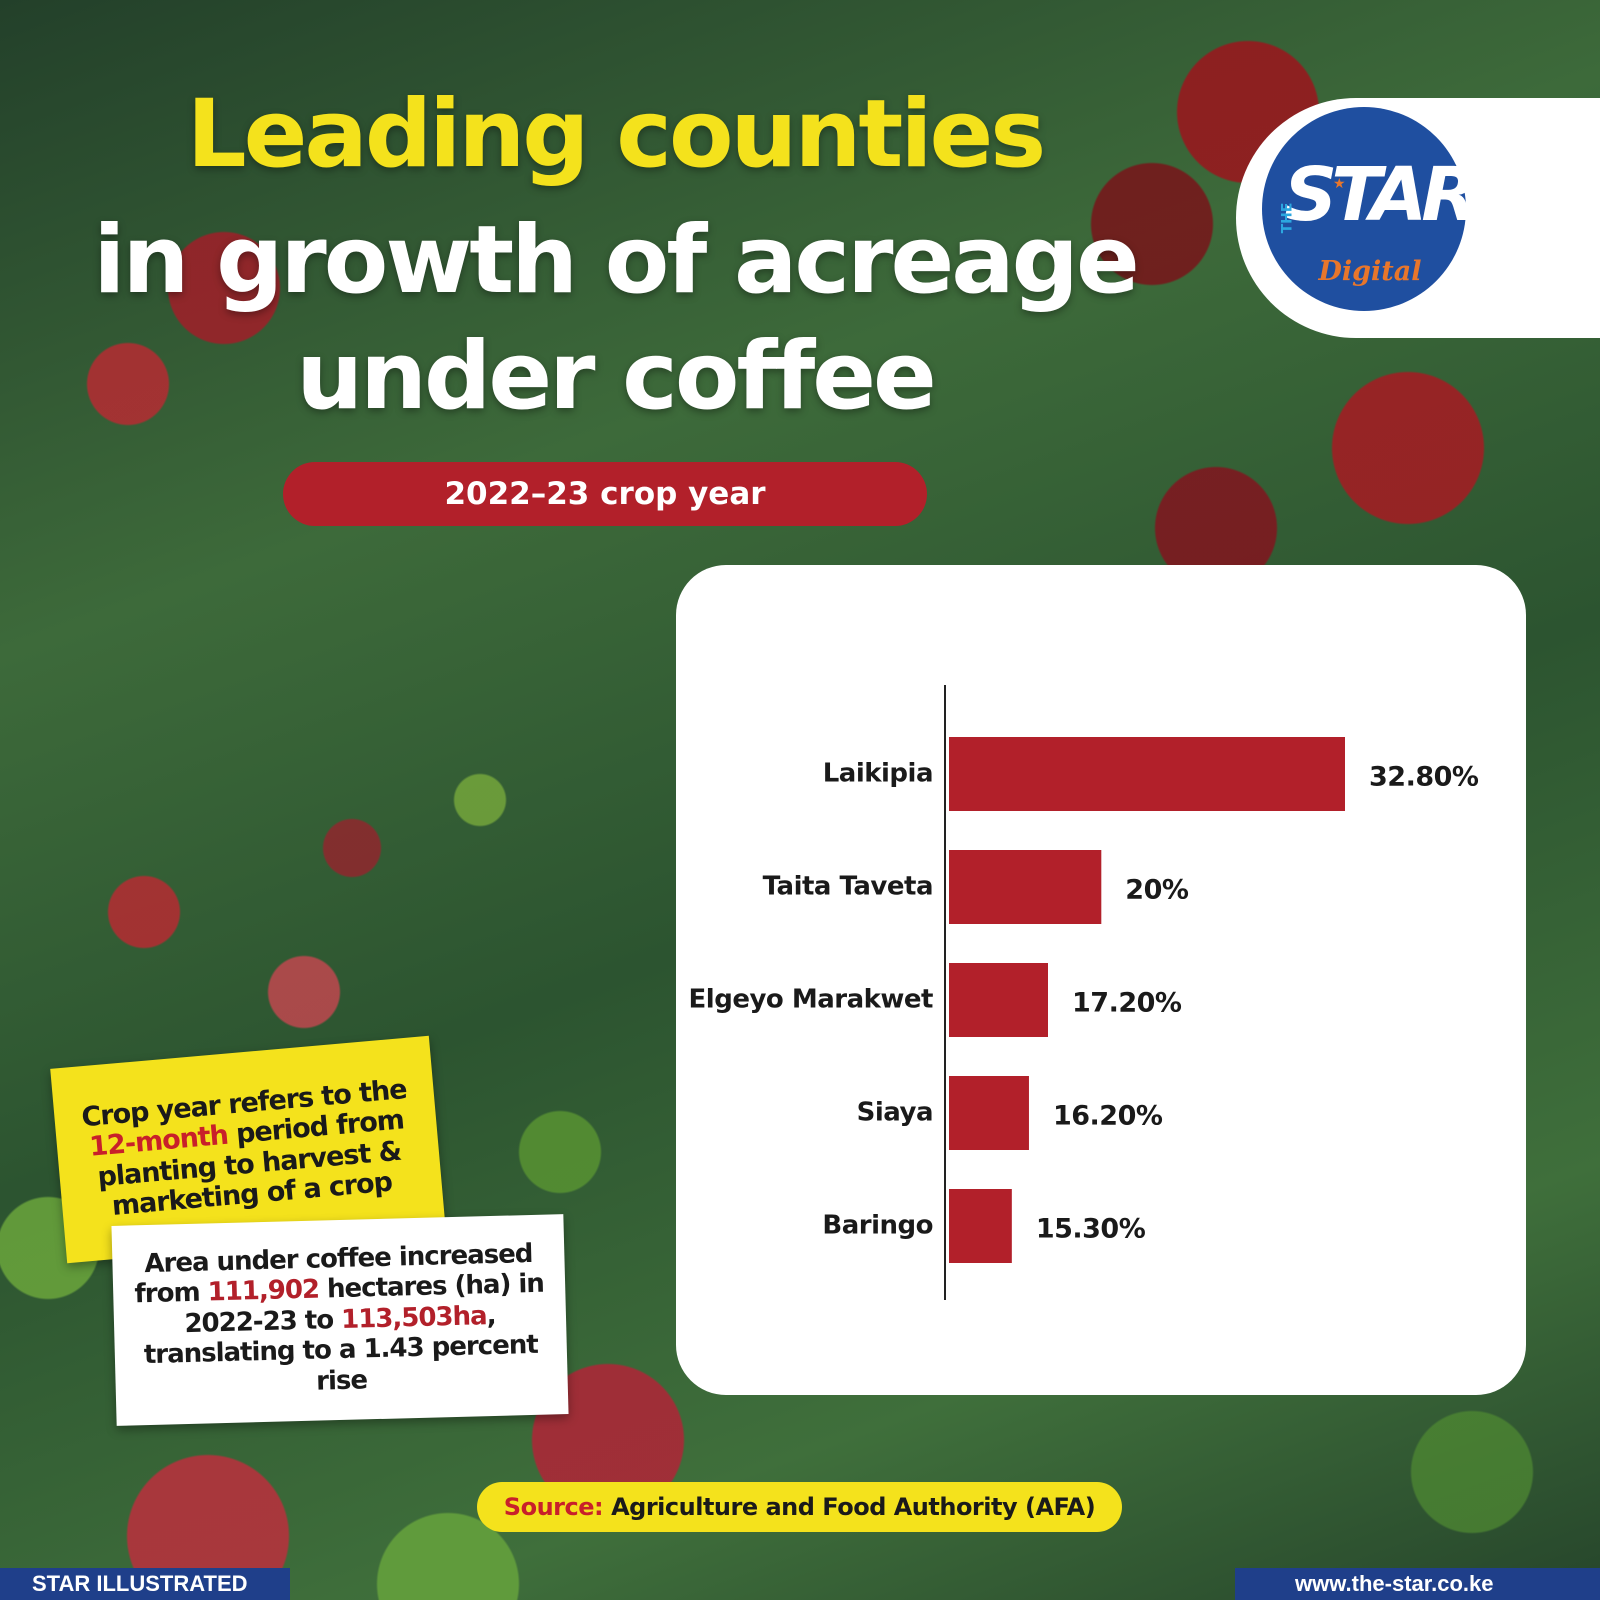 This screenshot has height=1600, width=1600. What do you see at coordinates (616, 260) in the screenshot?
I see `title-line-2: in growth of acreage` at bounding box center [616, 260].